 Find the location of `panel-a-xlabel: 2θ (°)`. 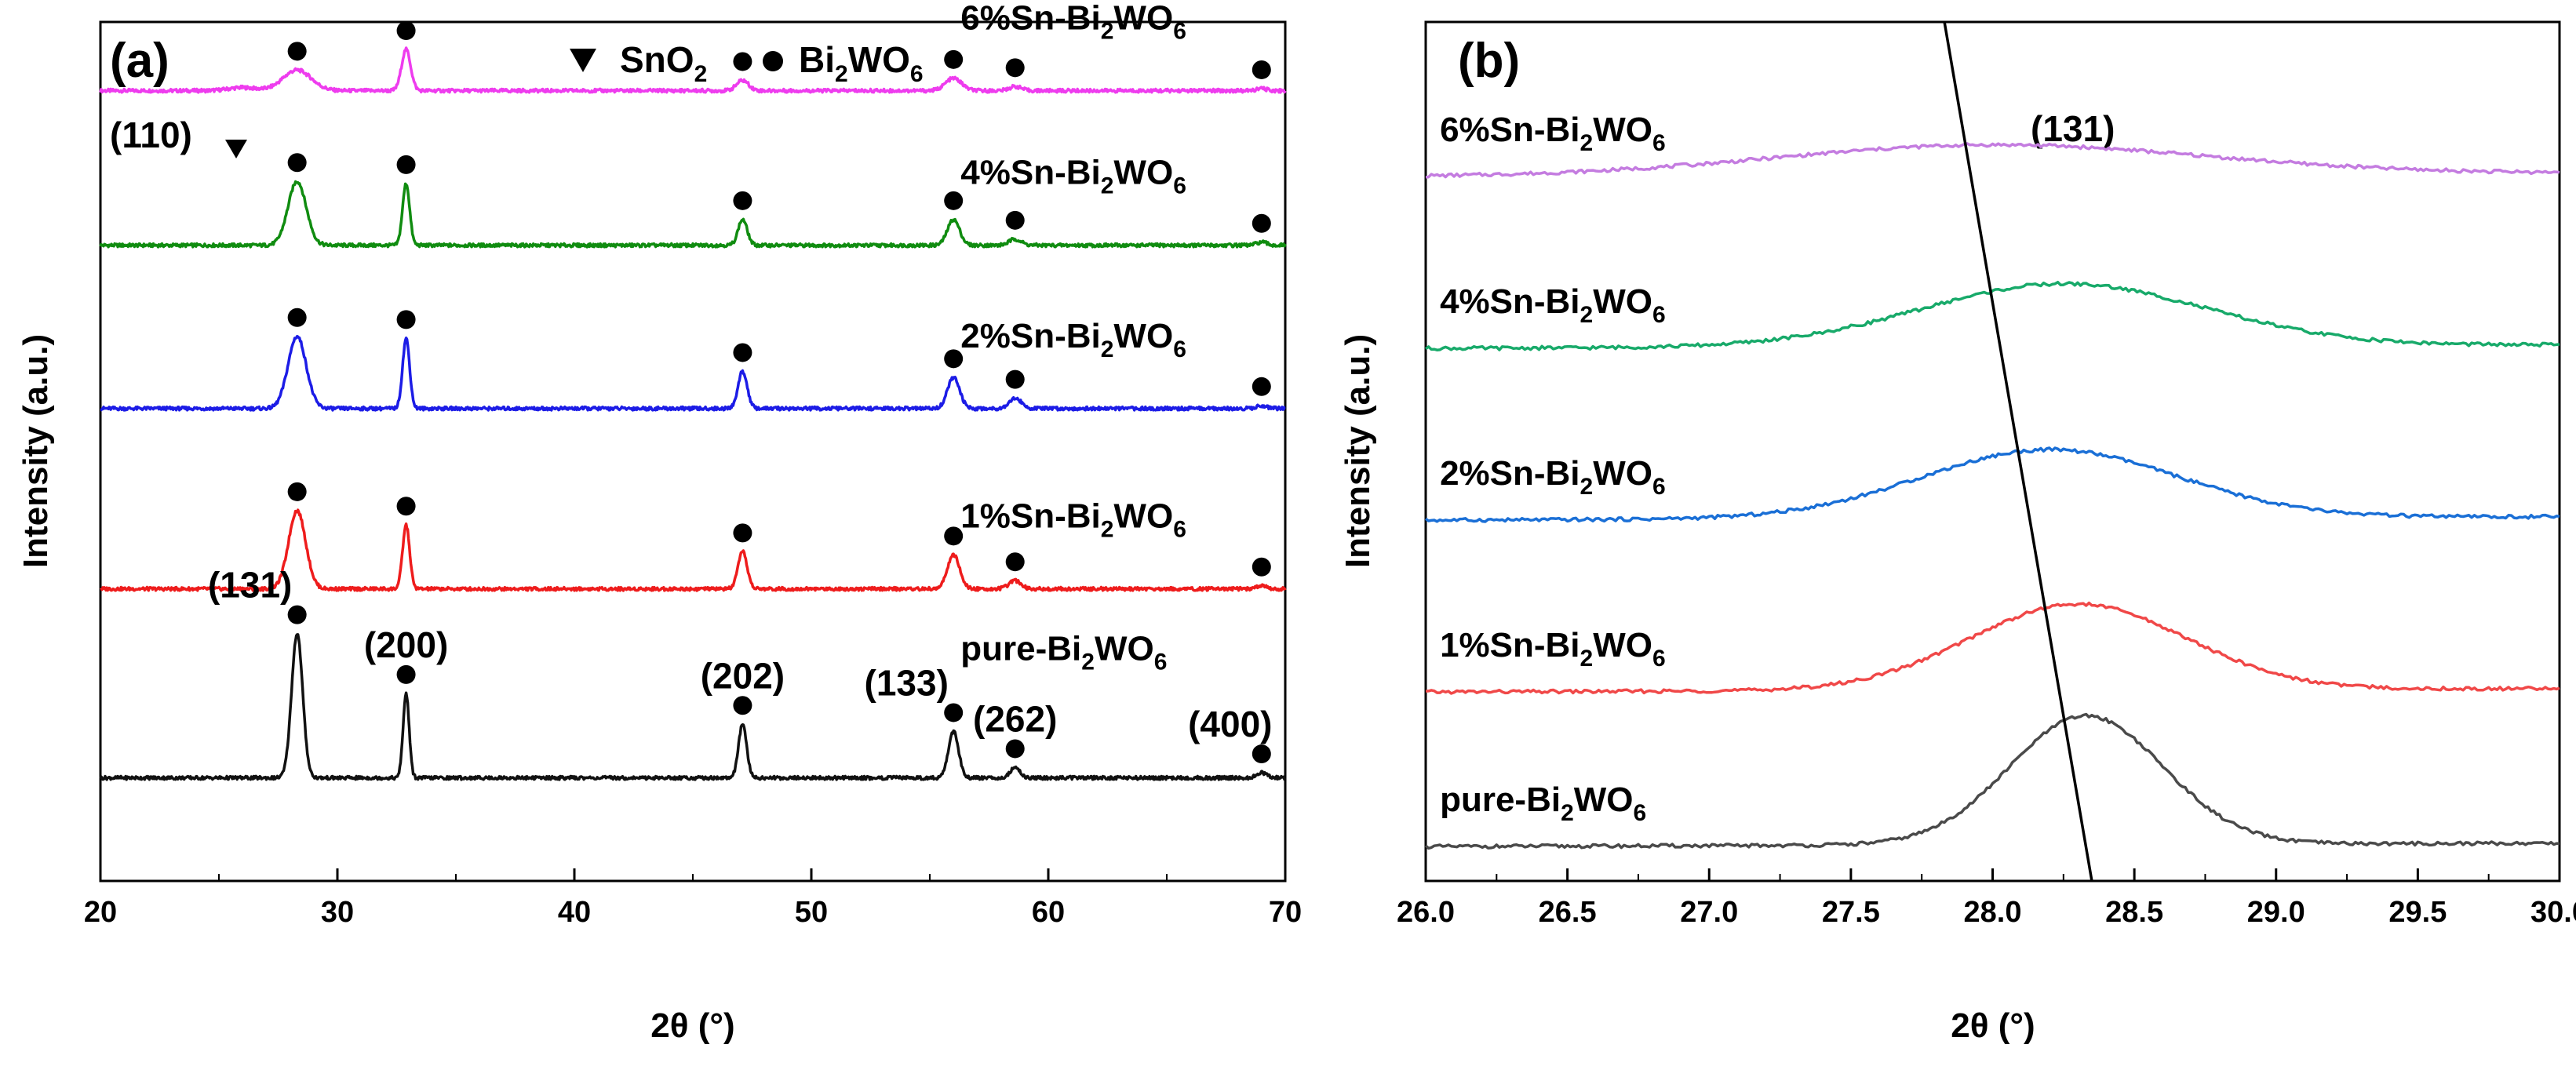

panel-a-xlabel: 2θ (°) is located at coordinates (692, 1025).